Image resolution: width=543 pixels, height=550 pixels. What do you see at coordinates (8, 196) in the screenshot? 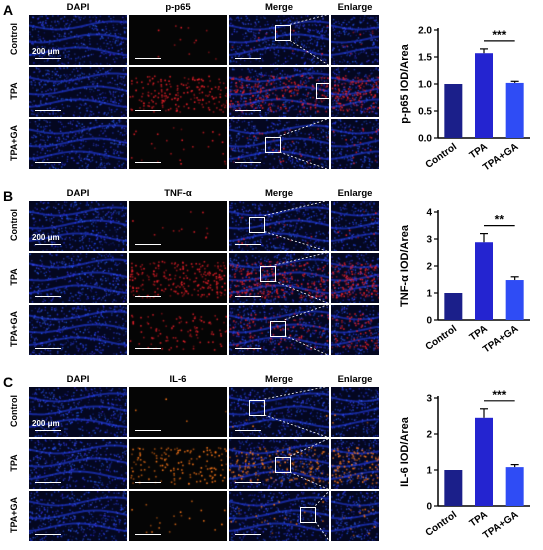
I see `panel-letter: B` at bounding box center [8, 196].